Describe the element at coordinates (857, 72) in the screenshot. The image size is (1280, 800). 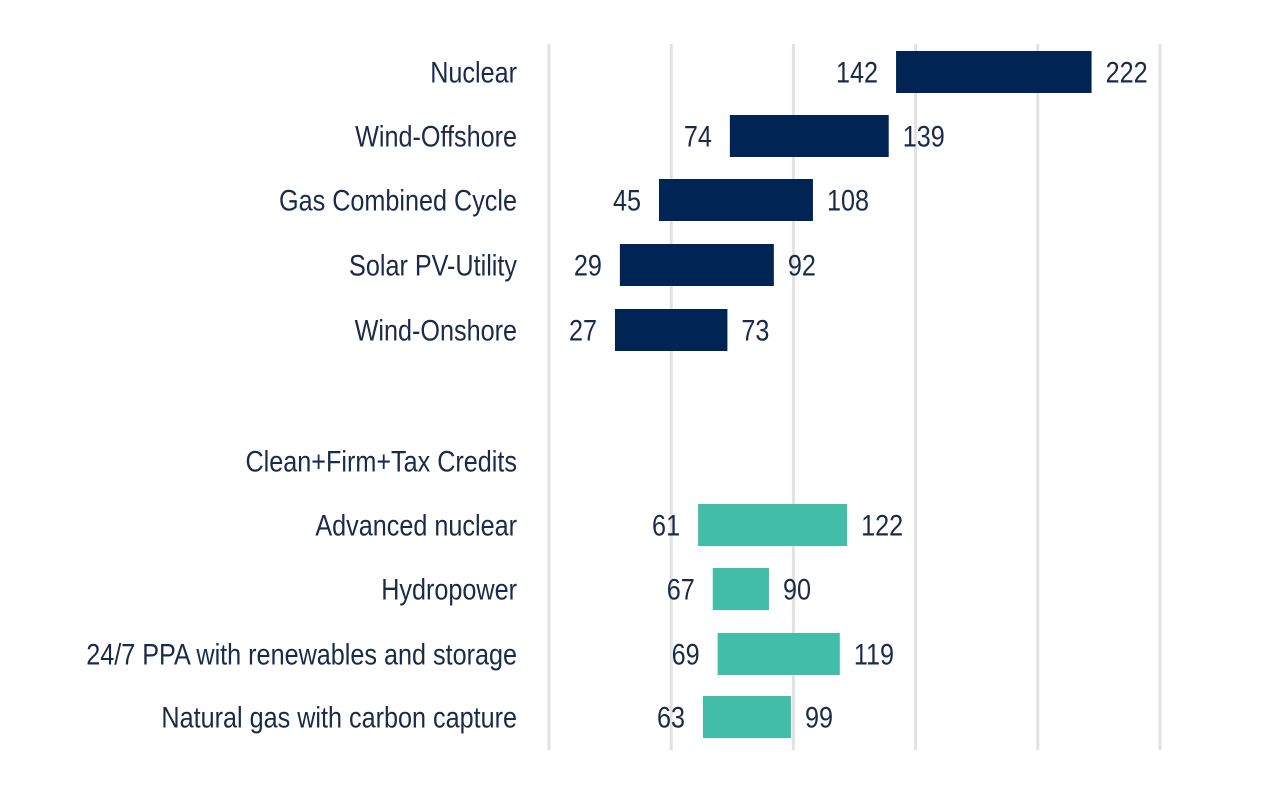
I see `low-value-label: 142` at that location.